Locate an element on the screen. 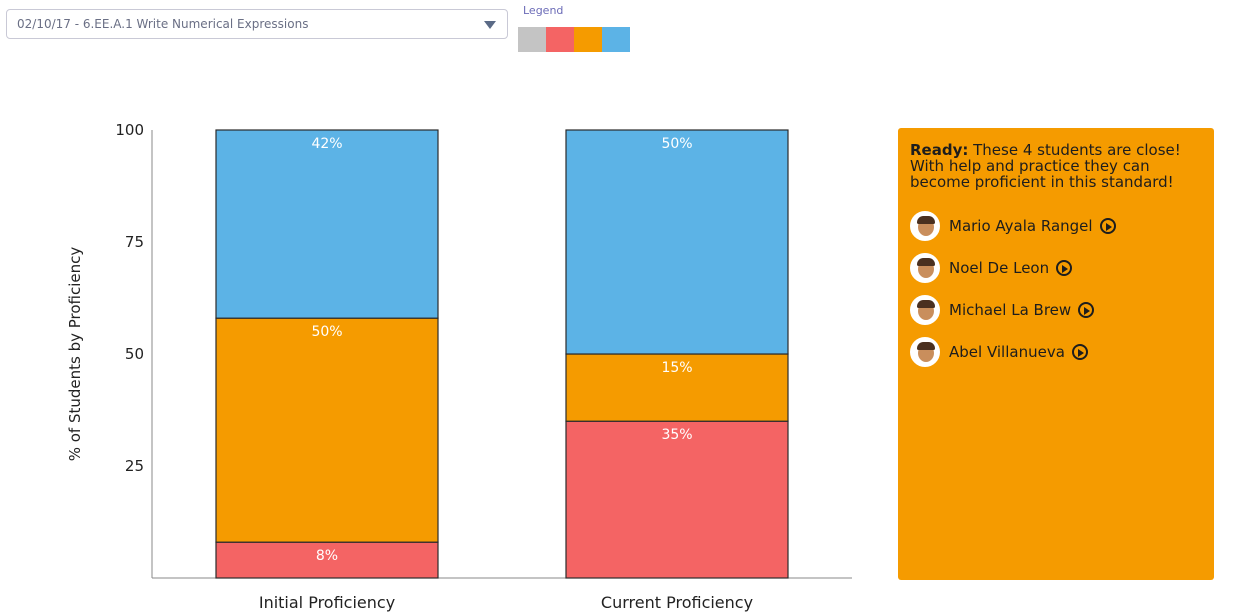 The image size is (1233, 614). student-name: Michael La Brew is located at coordinates (1010, 310).